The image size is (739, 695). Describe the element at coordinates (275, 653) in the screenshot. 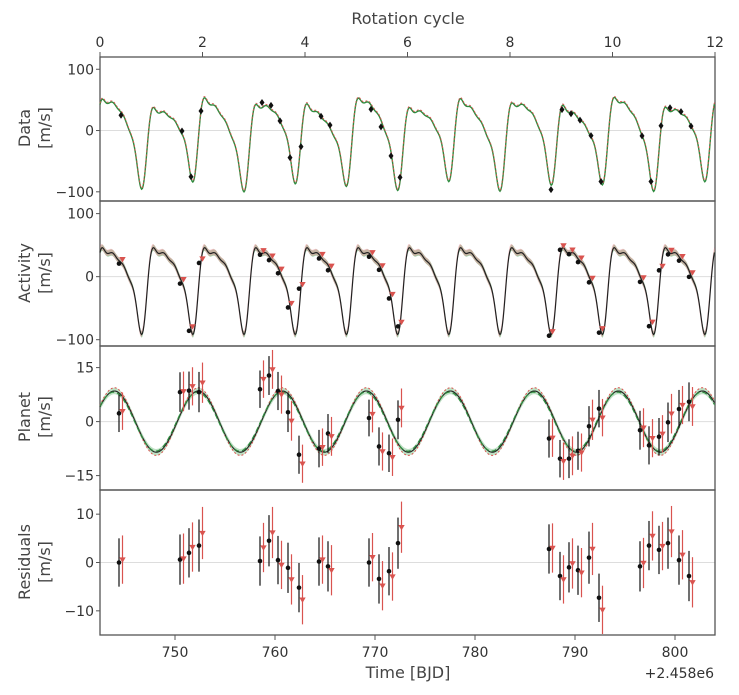

I see `x-tick-label: 760` at that location.